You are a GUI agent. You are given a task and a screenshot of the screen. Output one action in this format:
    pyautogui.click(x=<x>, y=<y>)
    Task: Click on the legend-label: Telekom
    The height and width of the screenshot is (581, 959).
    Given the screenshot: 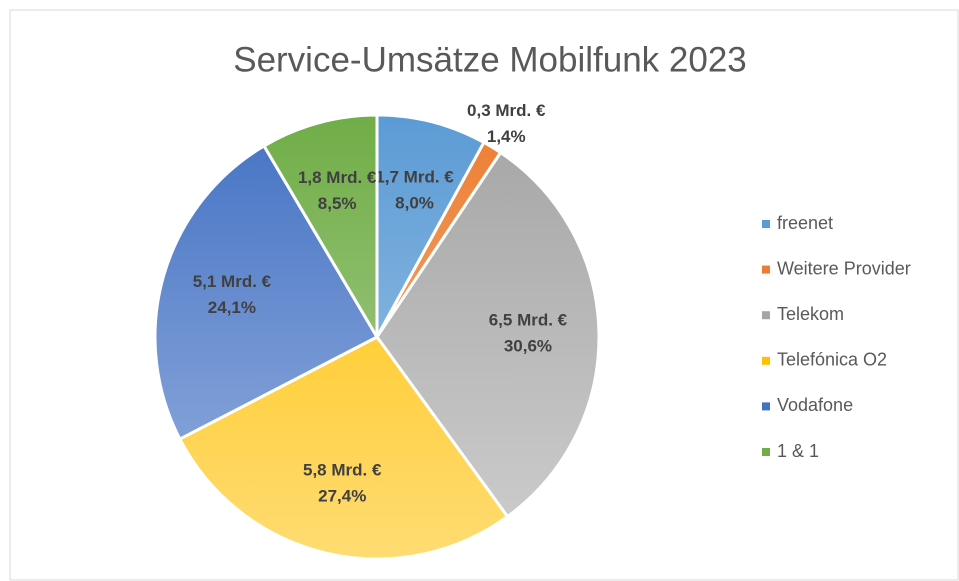 What is the action you would take?
    pyautogui.click(x=810, y=314)
    